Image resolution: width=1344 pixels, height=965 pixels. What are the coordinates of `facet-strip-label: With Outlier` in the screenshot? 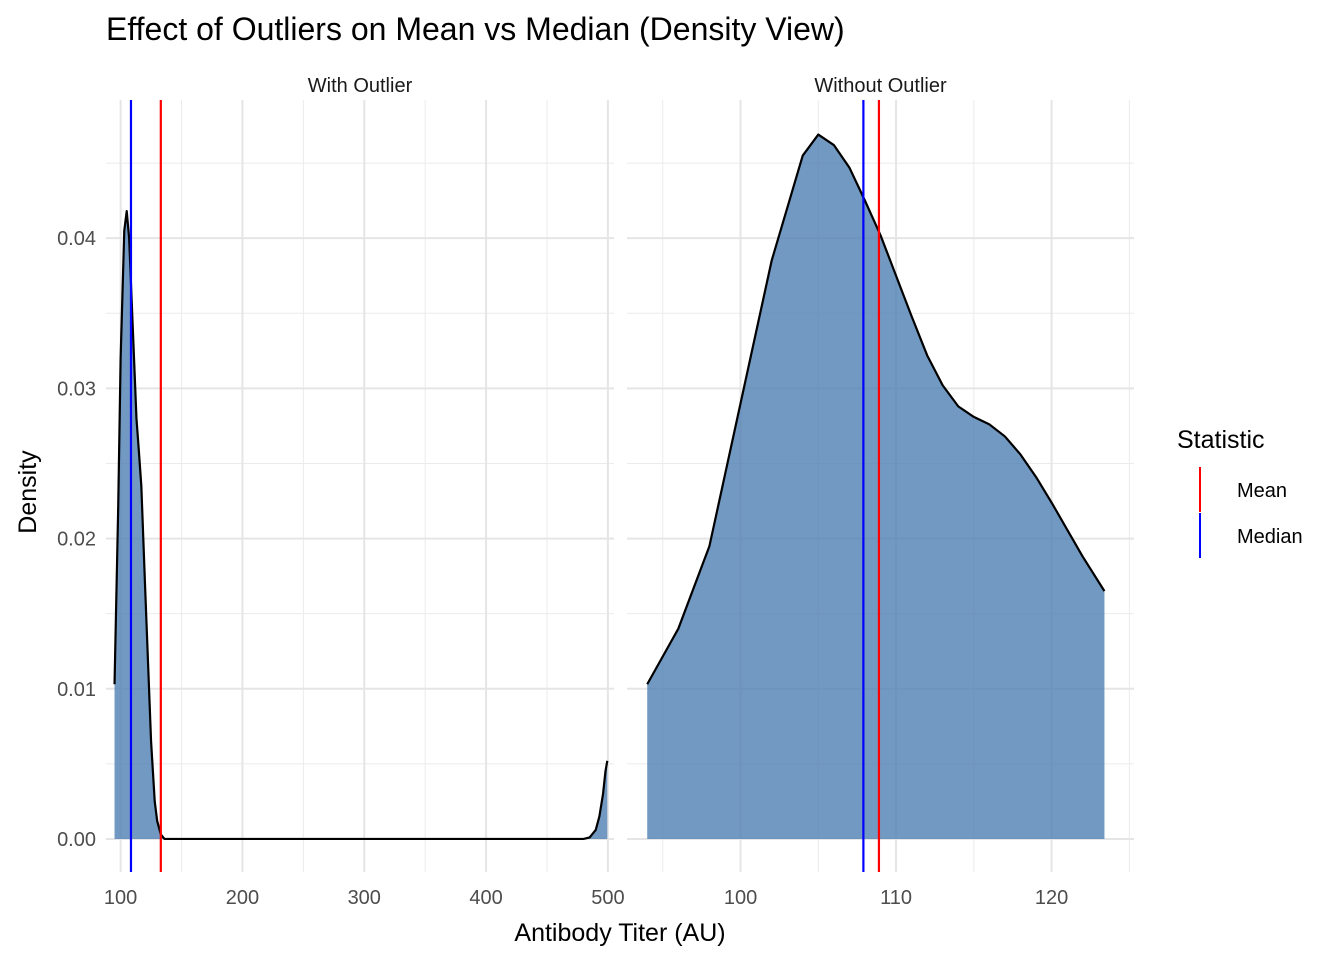 It's located at (360, 86).